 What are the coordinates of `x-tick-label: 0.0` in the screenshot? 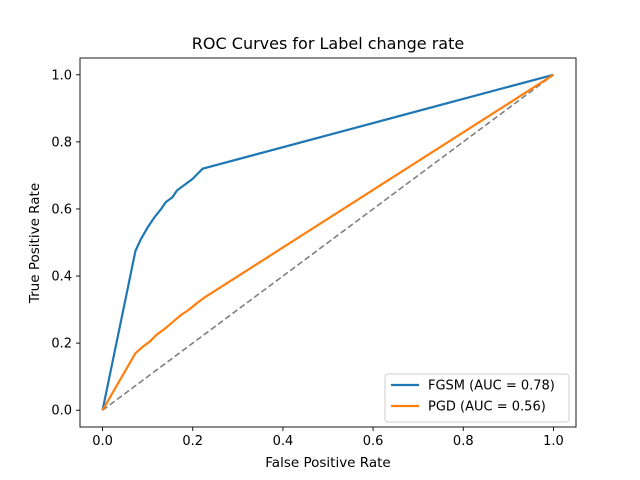 It's located at (102, 441).